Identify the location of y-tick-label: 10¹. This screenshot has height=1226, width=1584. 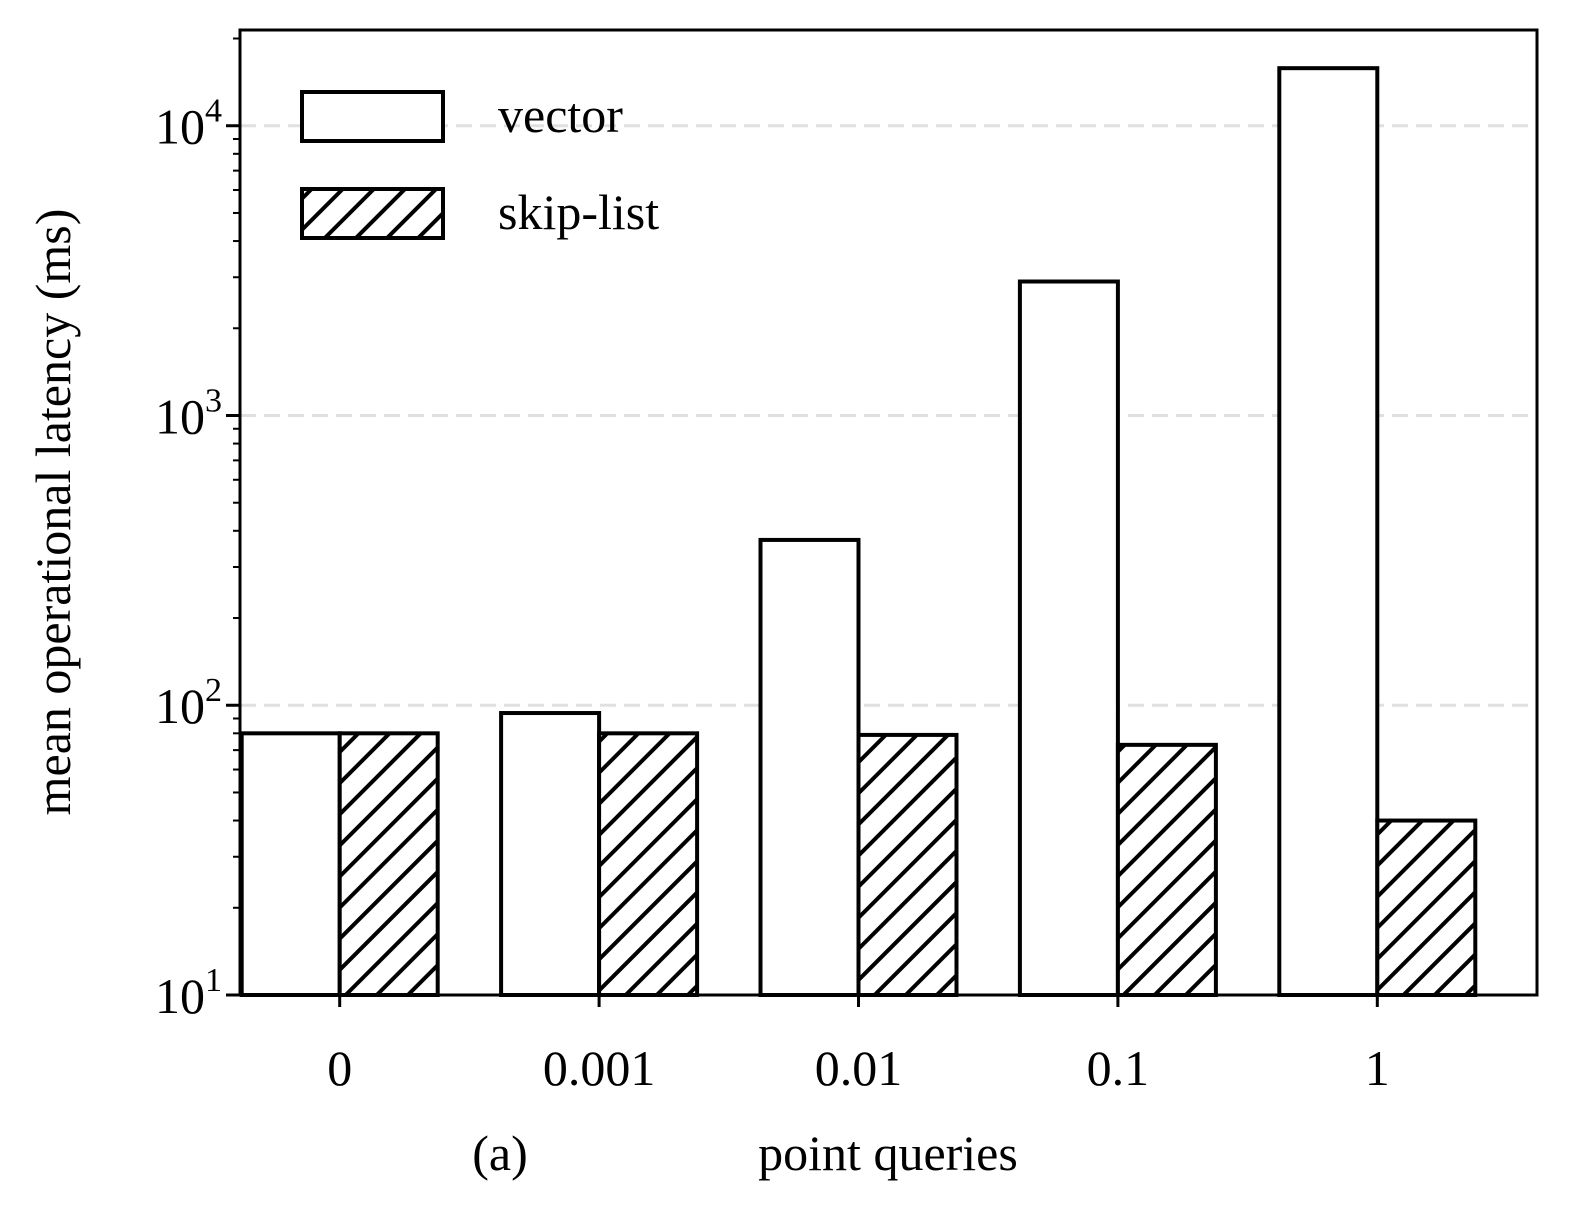
(188, 993).